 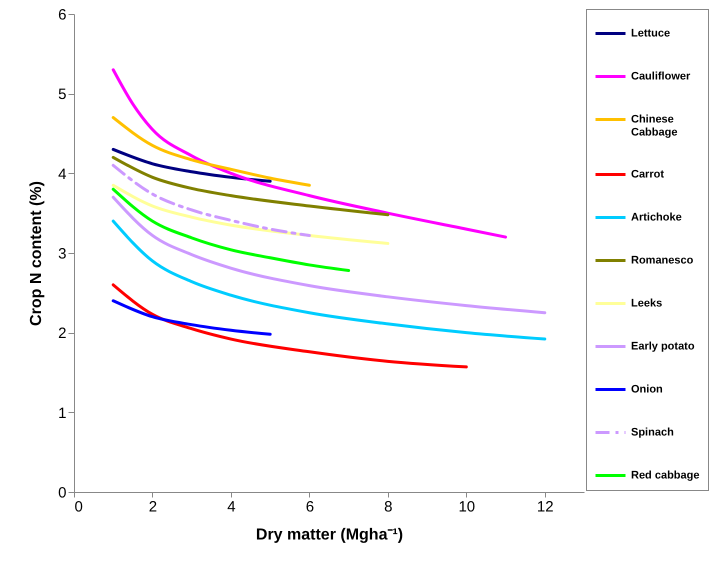 I want to click on legend-label: Cauliflower, so click(x=661, y=76).